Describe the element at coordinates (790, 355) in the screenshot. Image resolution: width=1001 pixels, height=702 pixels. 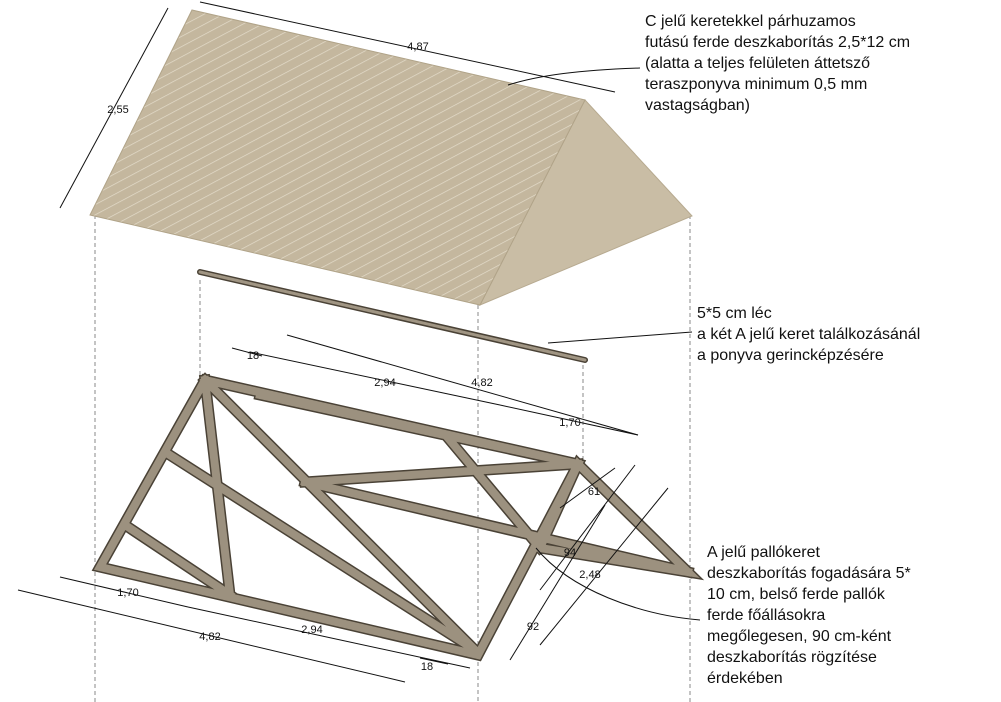
I see `text-line: a ponyva gerincképzésére` at that location.